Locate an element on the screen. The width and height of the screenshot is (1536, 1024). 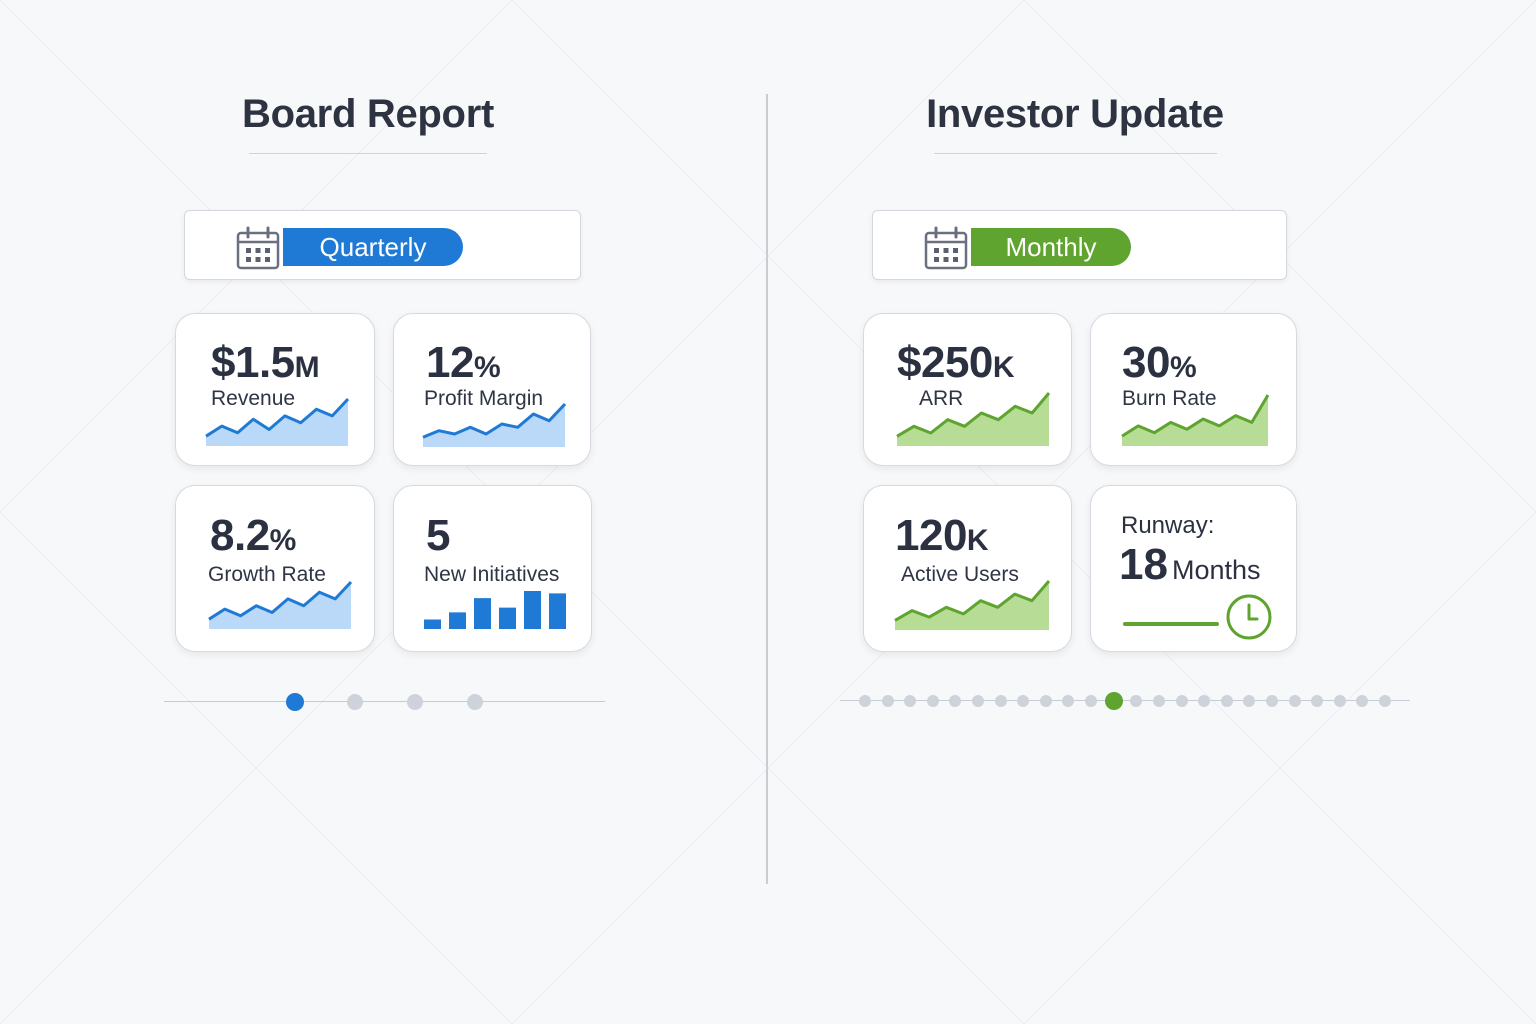
burn-rate-card: 30% Burn Rate is located at coordinates (1193, 389).